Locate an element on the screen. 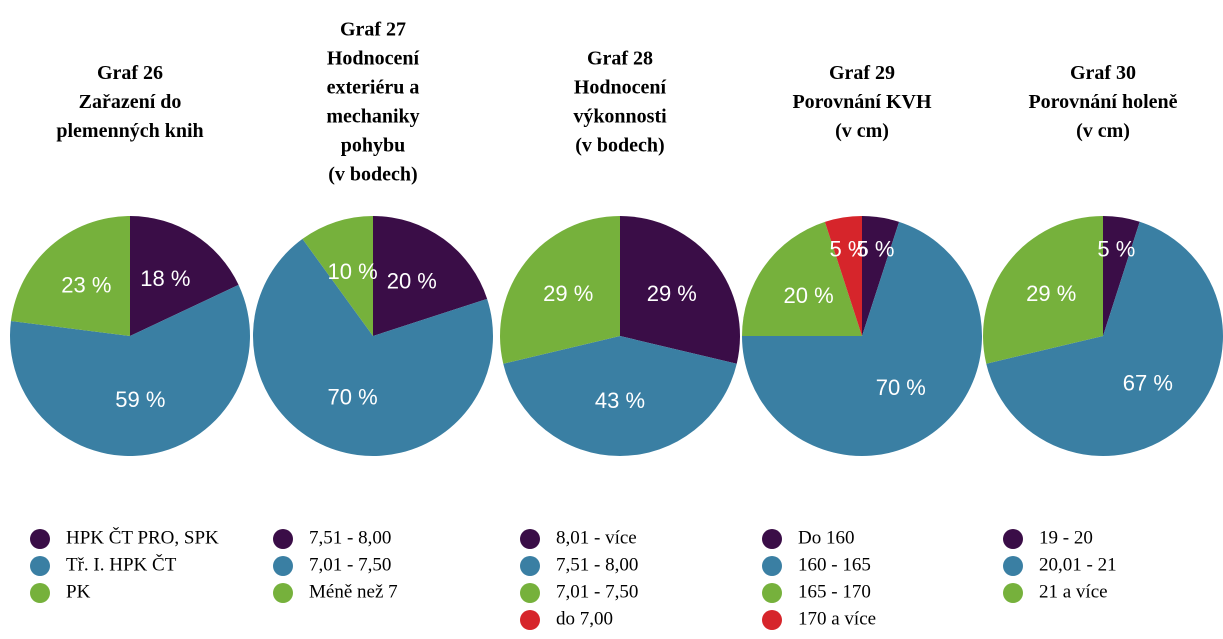  chart-title: Graf 29 is located at coordinates (862, 73).